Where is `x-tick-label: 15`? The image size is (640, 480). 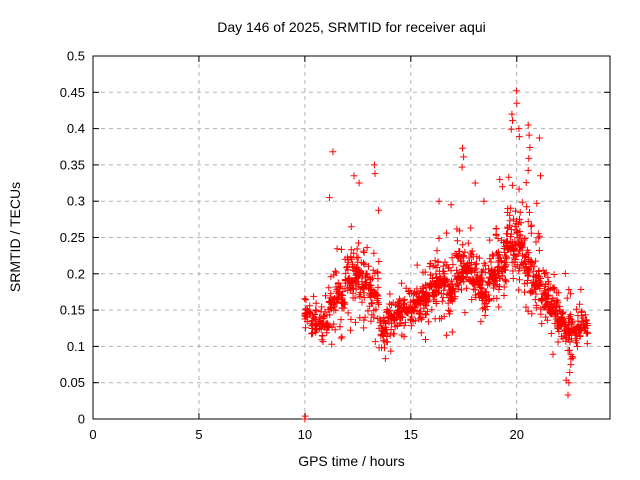
x-tick-label: 15 is located at coordinates (411, 434).